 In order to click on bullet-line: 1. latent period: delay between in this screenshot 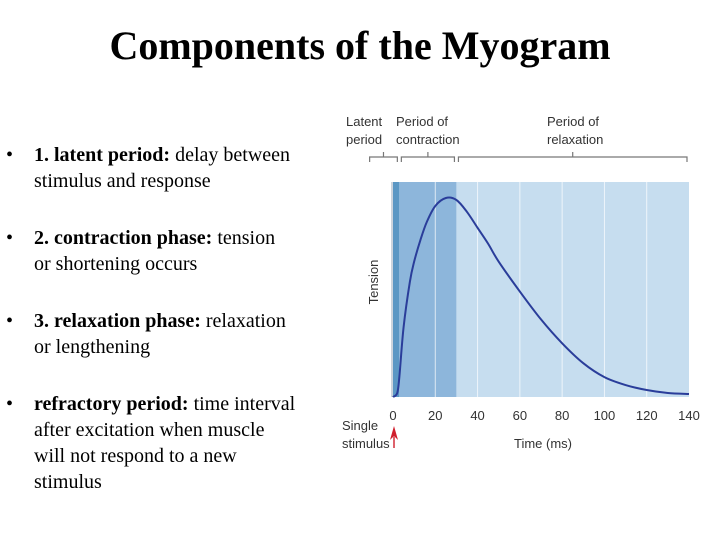, I will do `click(190, 155)`.